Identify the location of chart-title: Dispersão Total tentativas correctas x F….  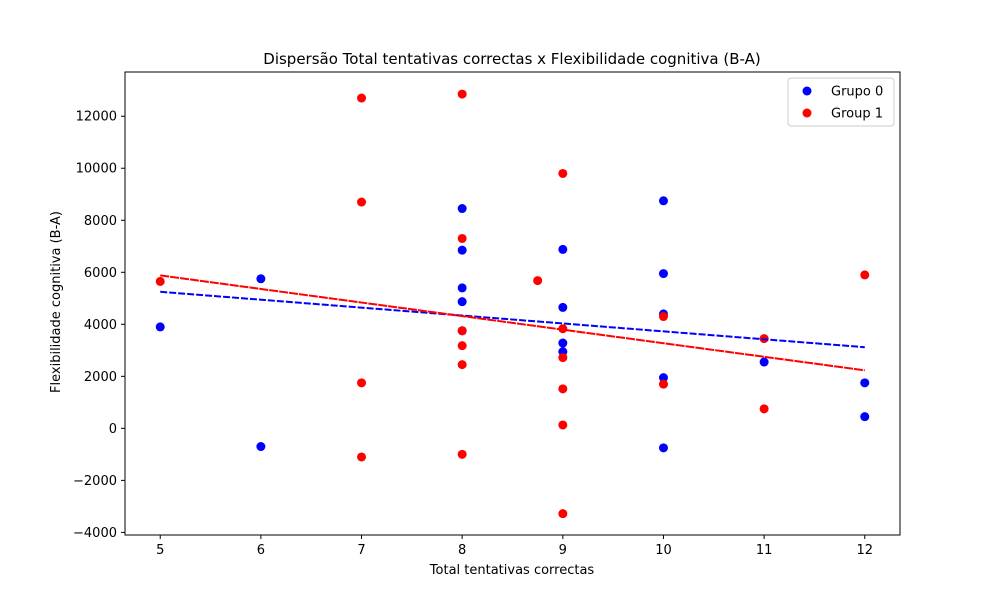
(511, 59).